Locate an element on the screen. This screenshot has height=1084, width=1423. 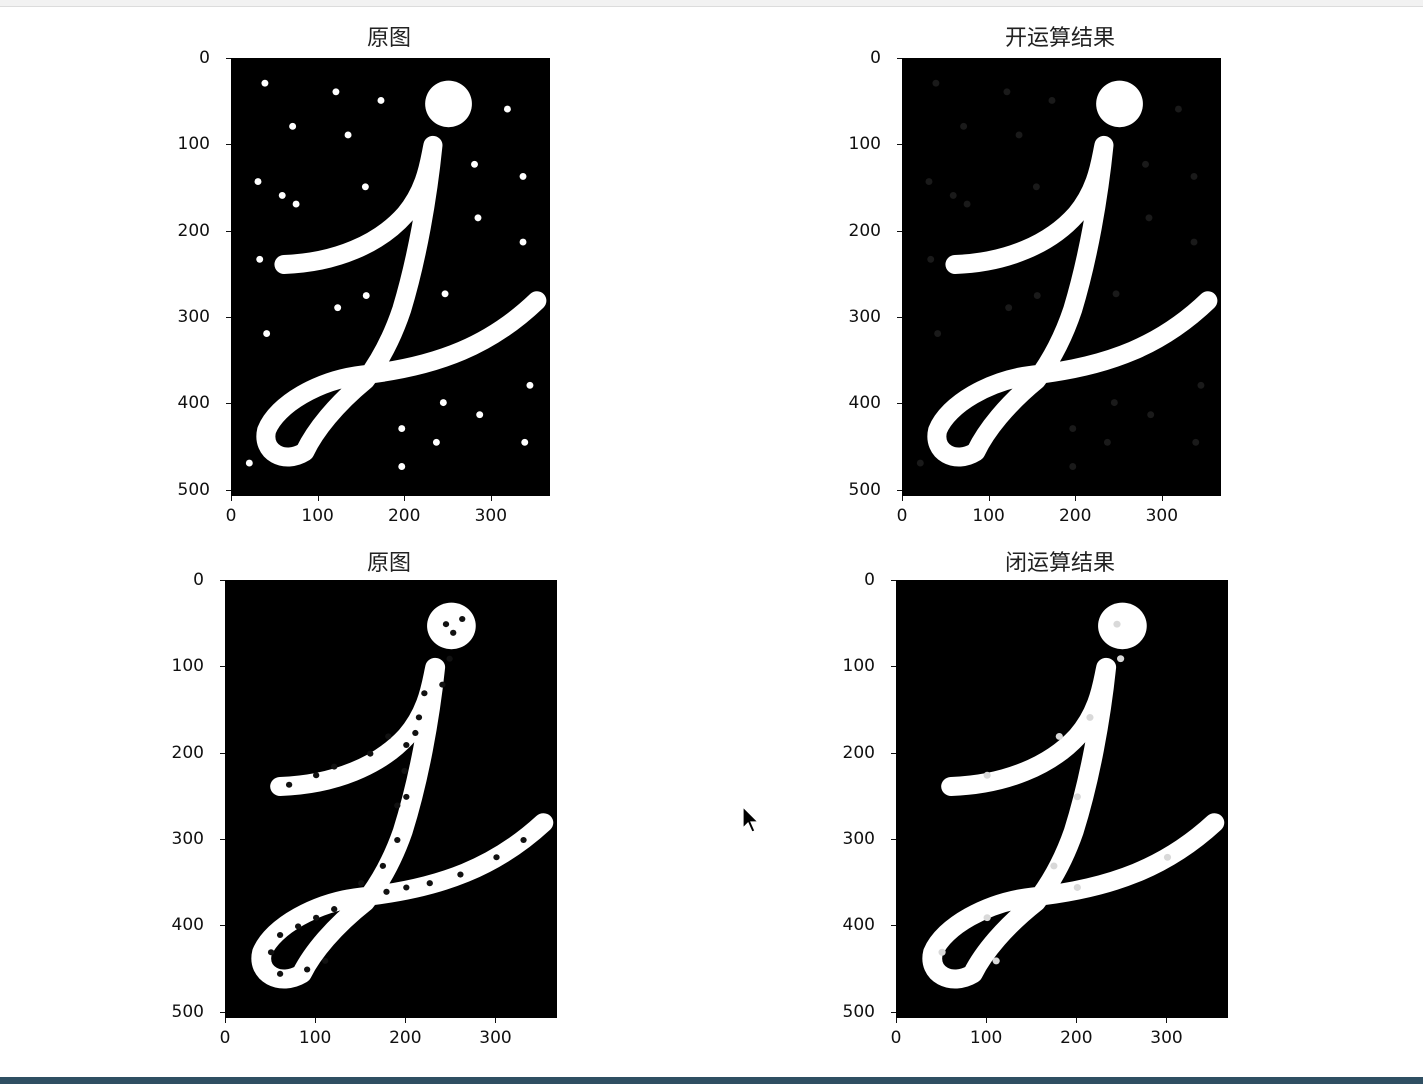
x-tick-label: 300 is located at coordinates (495, 1038).